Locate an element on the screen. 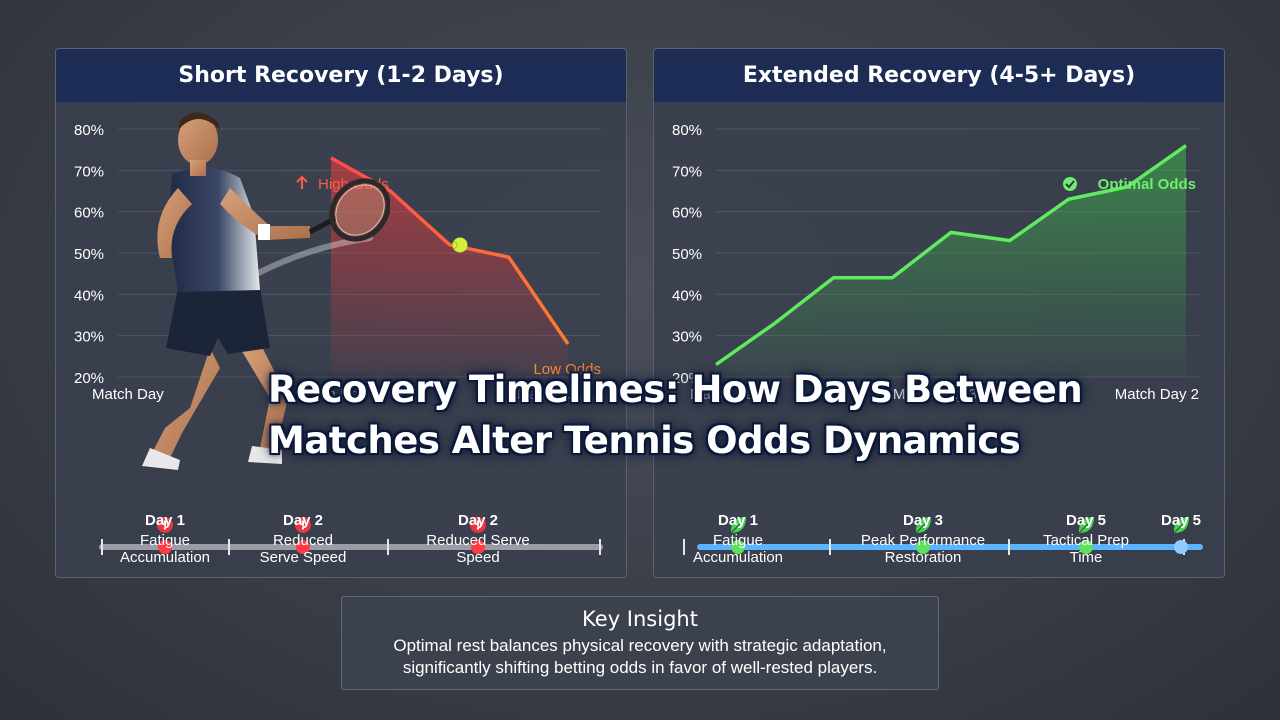 This screenshot has height=720, width=1280. timeline-label: Day 3 Peak Performance Restoration is located at coordinates (923, 539).